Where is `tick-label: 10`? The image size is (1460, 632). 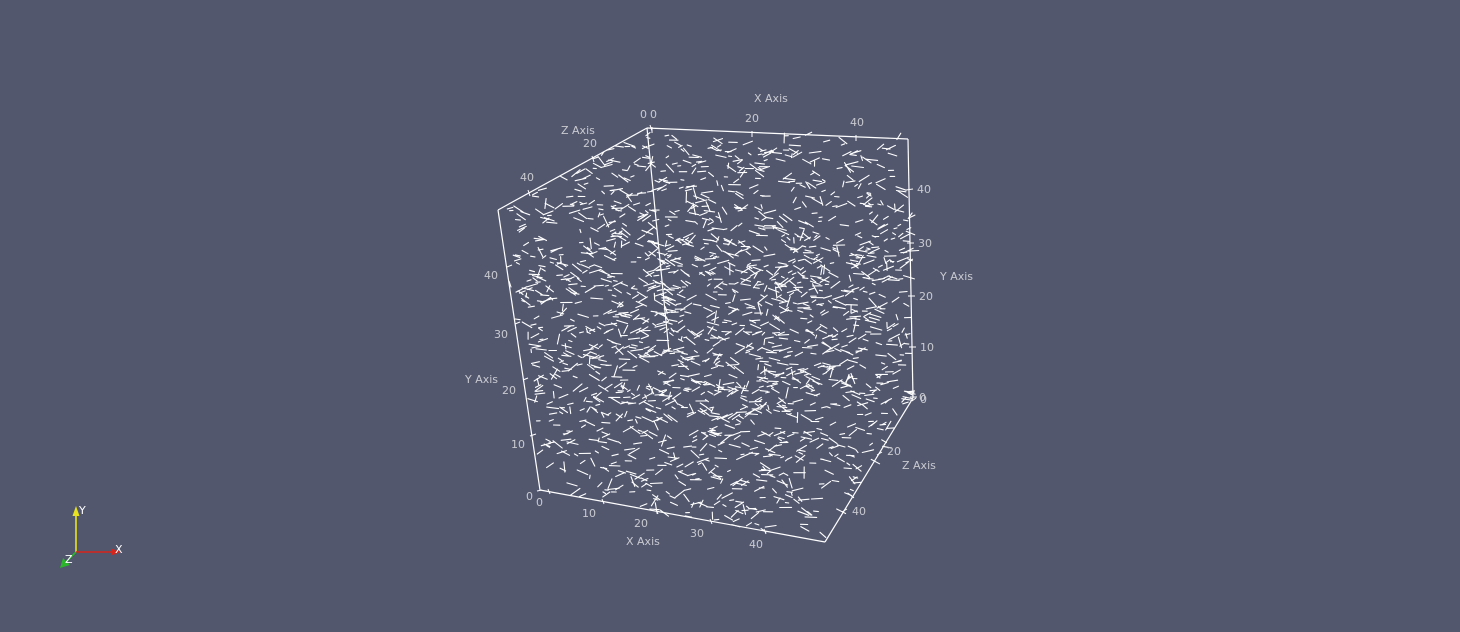 tick-label: 10 is located at coordinates (589, 513).